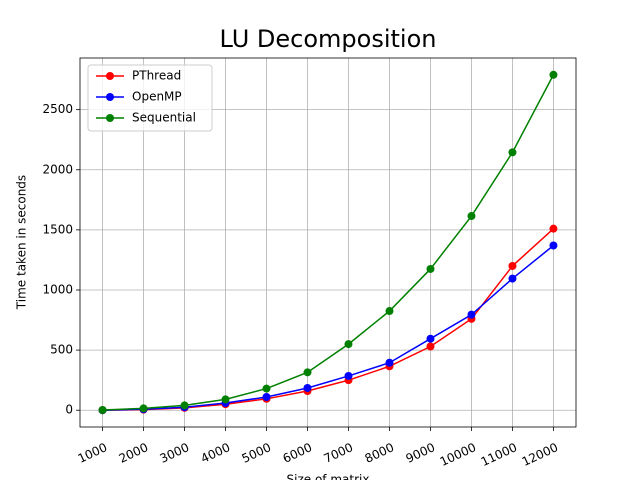  What do you see at coordinates (328, 476) in the screenshot?
I see `x-axis-label: Size of matrix` at bounding box center [328, 476].